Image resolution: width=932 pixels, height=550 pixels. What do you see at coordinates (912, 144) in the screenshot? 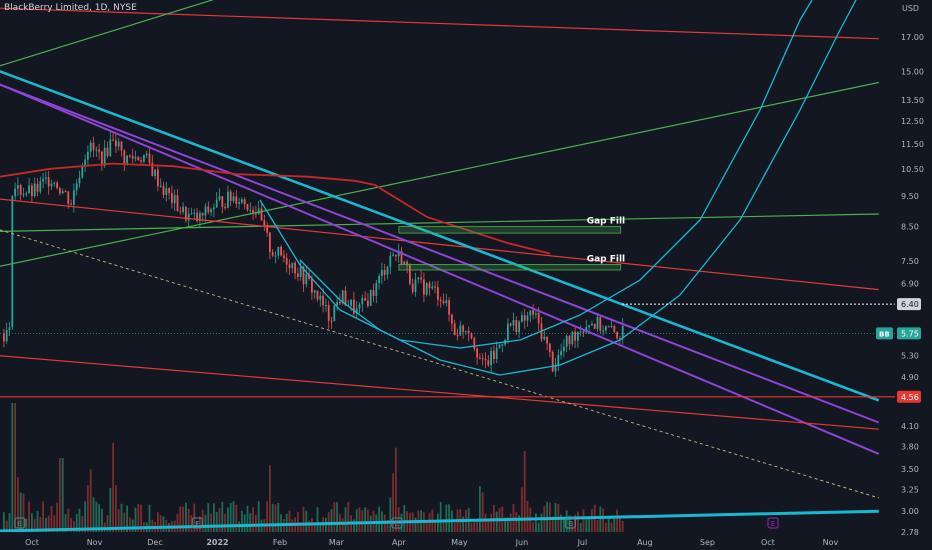
I see `y-tick-label: 11.50` at bounding box center [912, 144].